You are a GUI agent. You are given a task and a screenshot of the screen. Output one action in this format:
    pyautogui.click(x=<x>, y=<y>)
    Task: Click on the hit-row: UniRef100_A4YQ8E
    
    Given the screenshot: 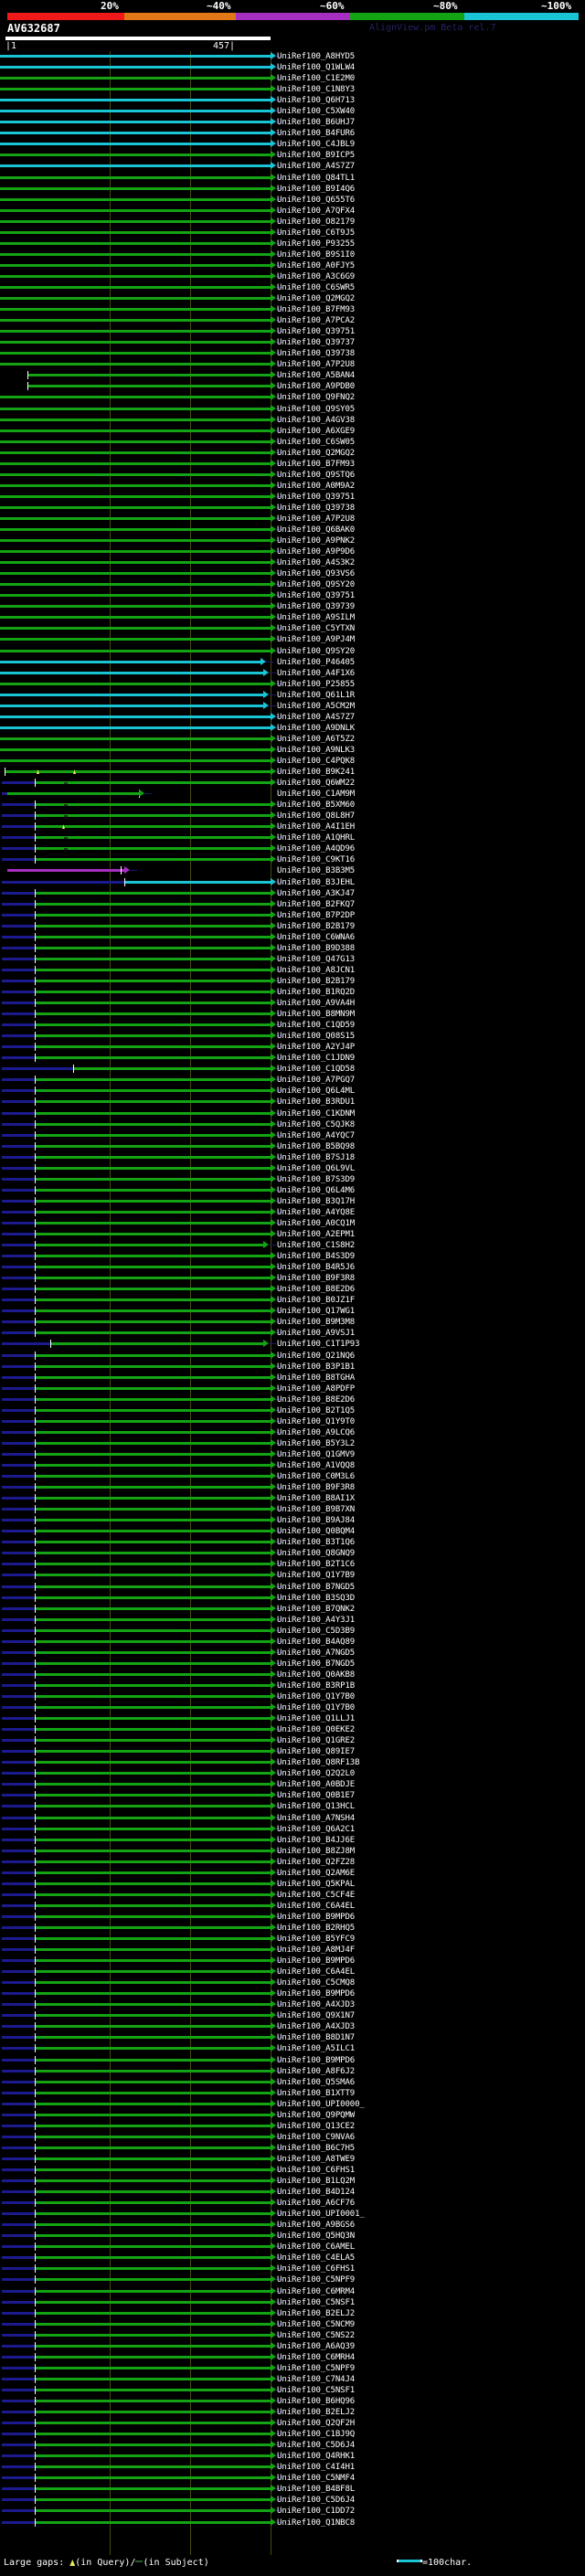 What is the action you would take?
    pyautogui.click(x=293, y=1212)
    